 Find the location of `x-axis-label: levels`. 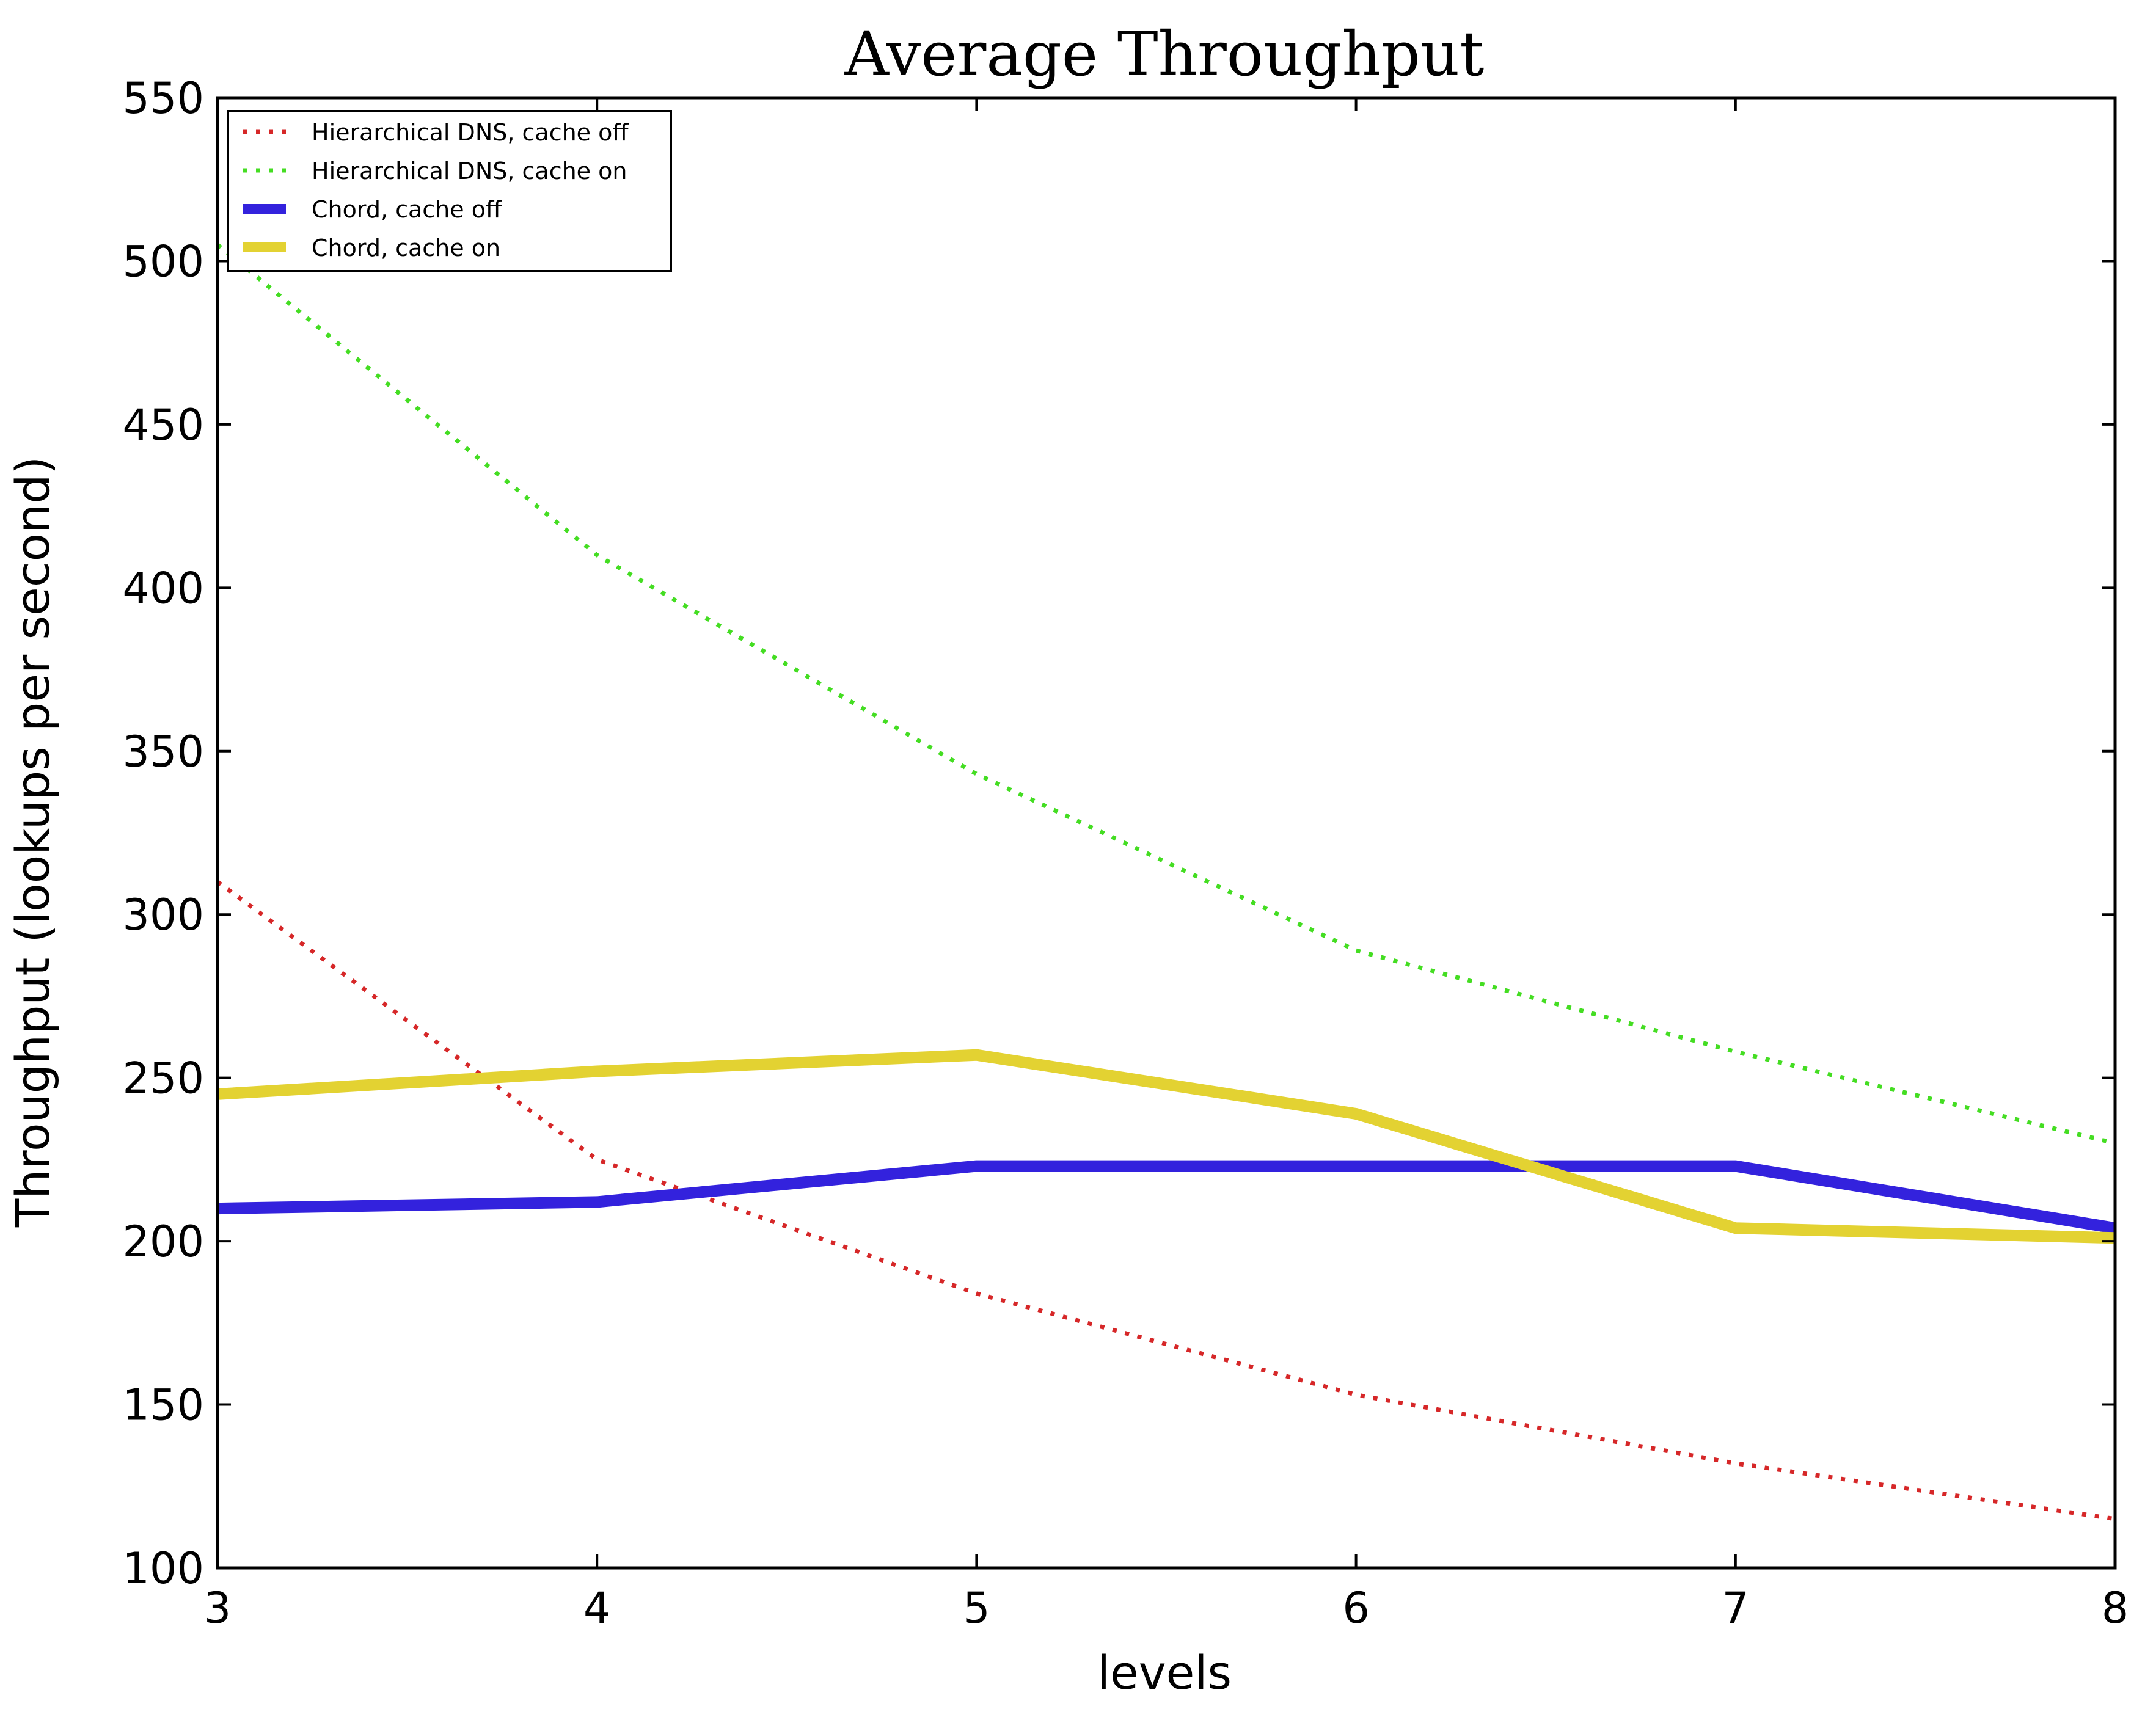

x-axis-label: levels is located at coordinates (1164, 1672).